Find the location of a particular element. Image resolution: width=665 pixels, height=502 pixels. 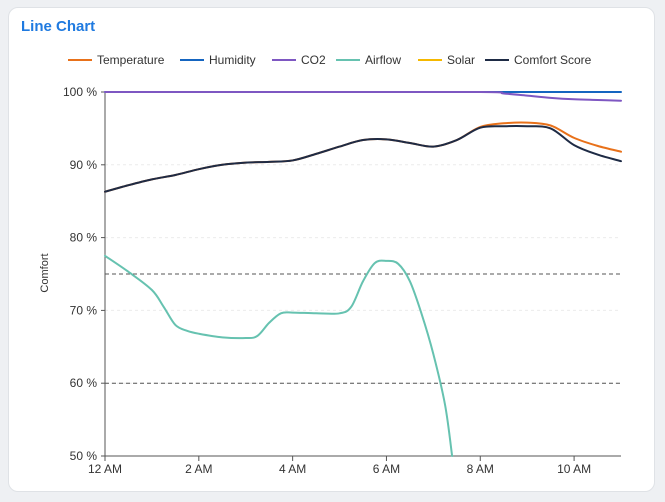

y-tick-label: 100 % is located at coordinates (80, 92).